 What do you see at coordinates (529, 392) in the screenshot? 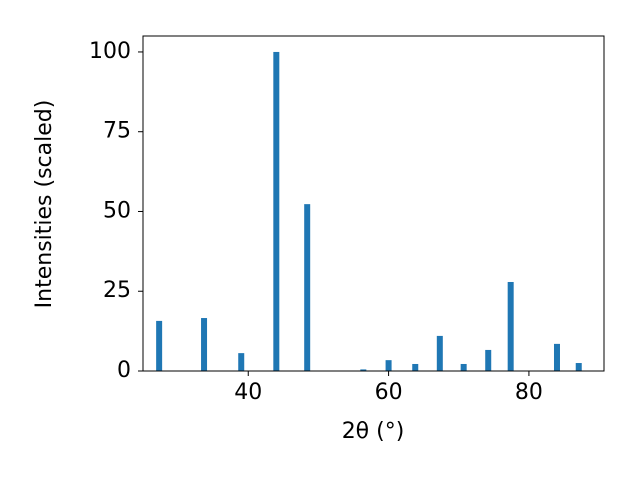
I see `x-tick-label: 80` at bounding box center [529, 392].